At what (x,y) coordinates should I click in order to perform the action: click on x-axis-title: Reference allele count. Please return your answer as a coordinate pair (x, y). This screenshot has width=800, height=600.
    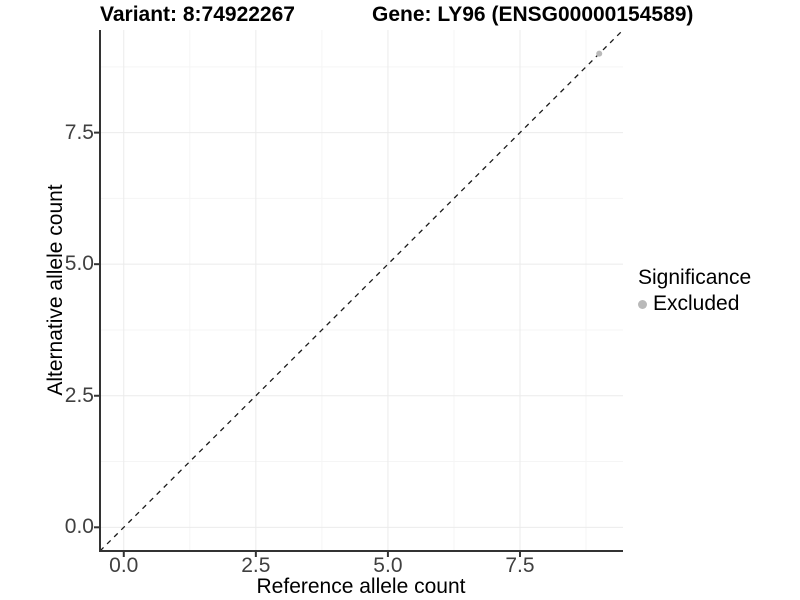
    Looking at the image, I should click on (361, 586).